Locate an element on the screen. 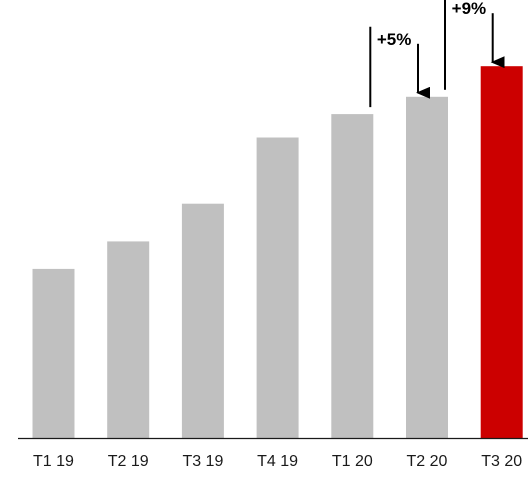 The width and height of the screenshot is (528, 479). x-tick-label: T2 19 is located at coordinates (128, 461).